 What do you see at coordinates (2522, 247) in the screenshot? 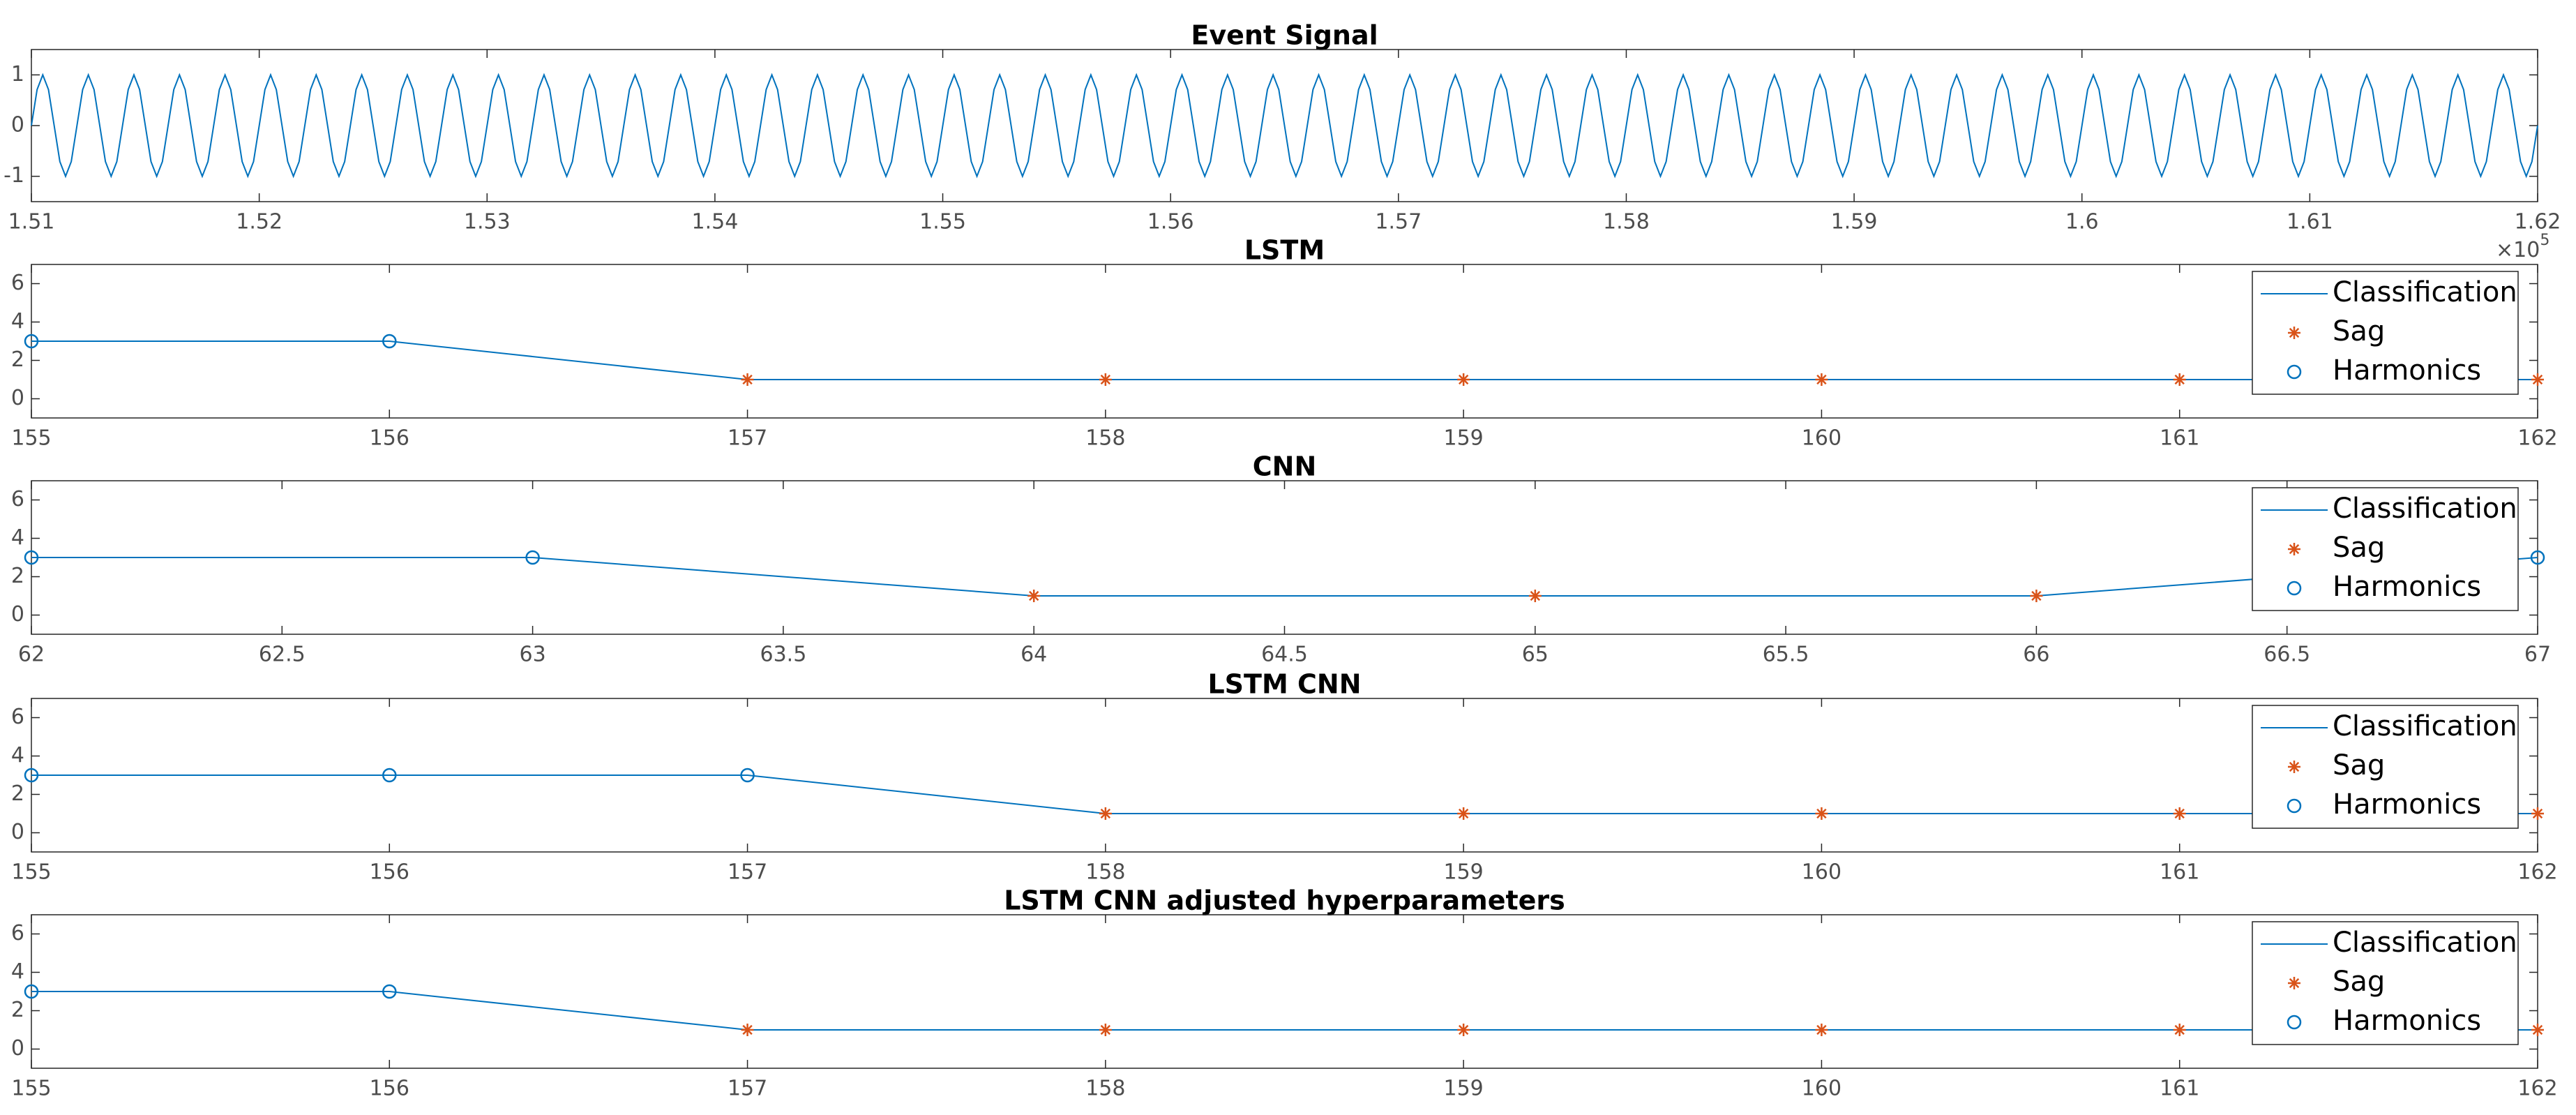
I see `x-exponent: ×10⁵` at bounding box center [2522, 247].